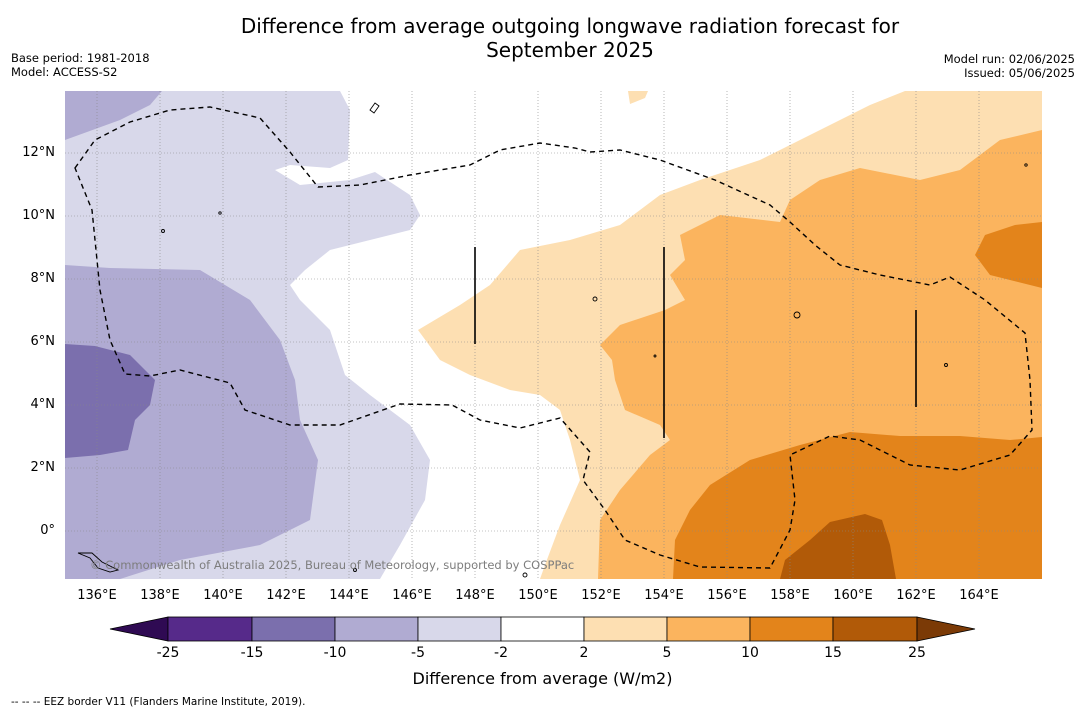 The width and height of the screenshot is (1085, 713). Describe the element at coordinates (47, 530) in the screenshot. I see `lat-label-0: 0°` at that location.